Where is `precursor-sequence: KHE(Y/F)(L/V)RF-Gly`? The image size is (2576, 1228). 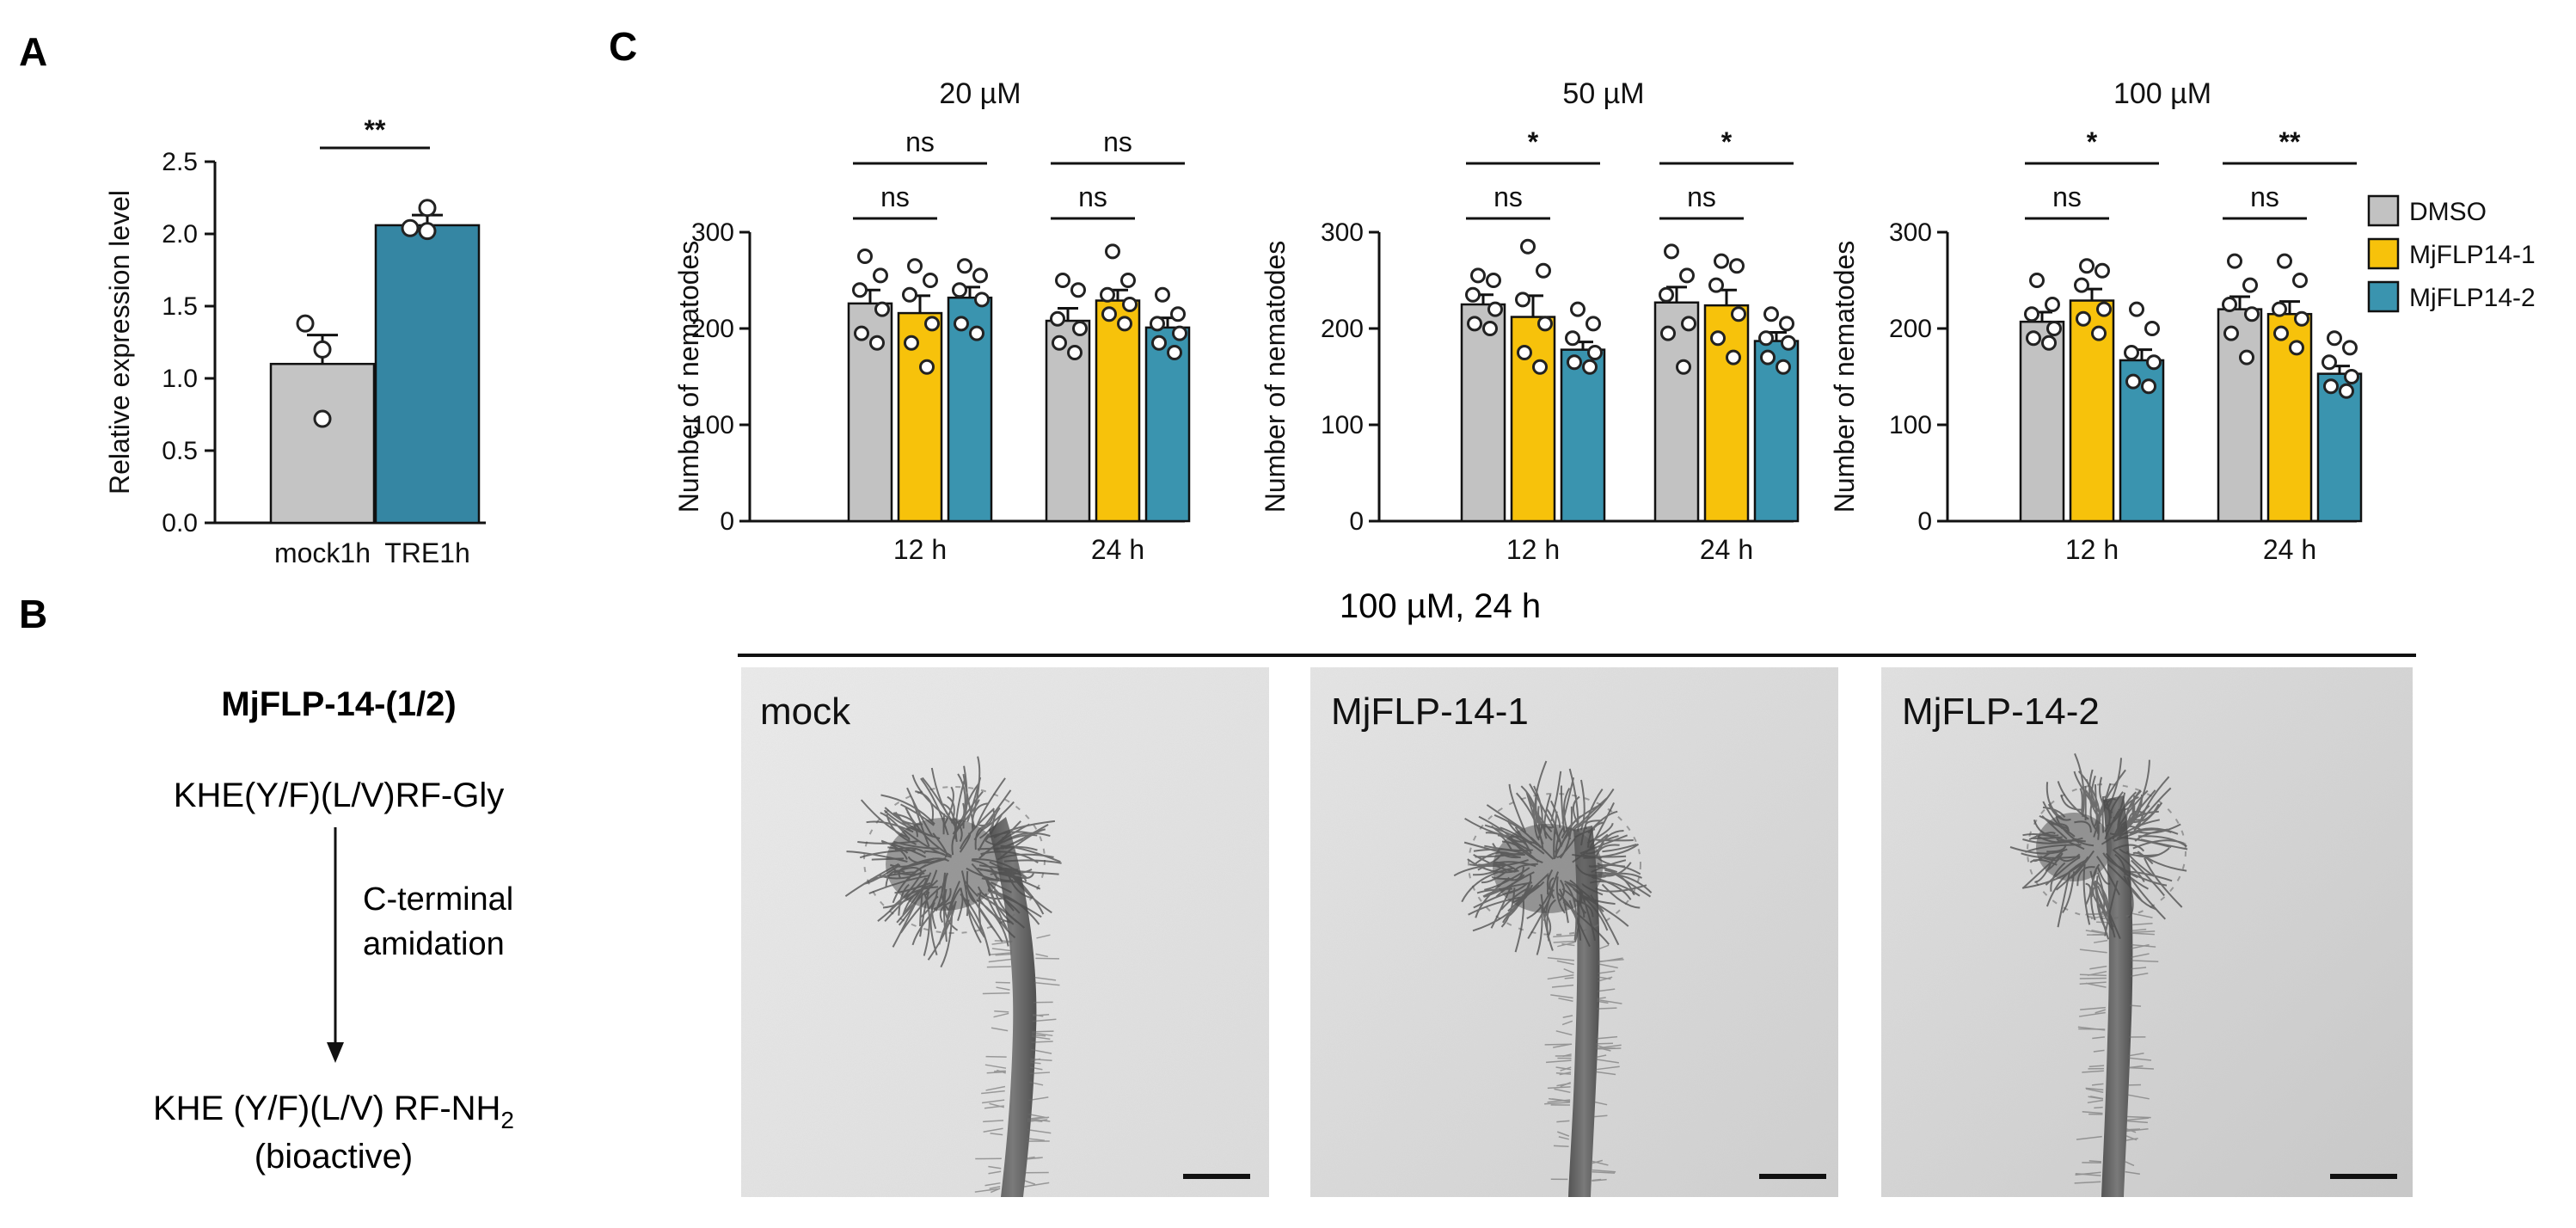
precursor-sequence: KHE(Y/F)(L/V)RF-Gly is located at coordinates (339, 796).